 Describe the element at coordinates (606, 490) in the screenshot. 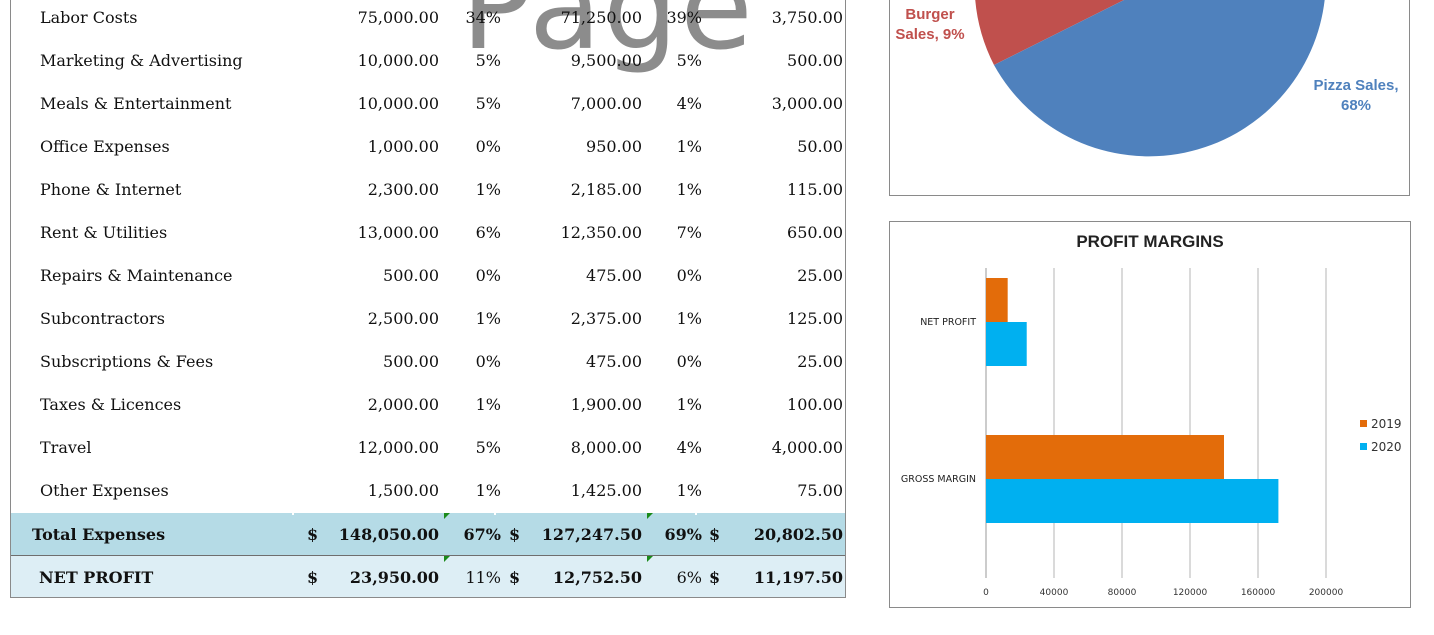

I see `actual-cell: 1,425.00` at that location.